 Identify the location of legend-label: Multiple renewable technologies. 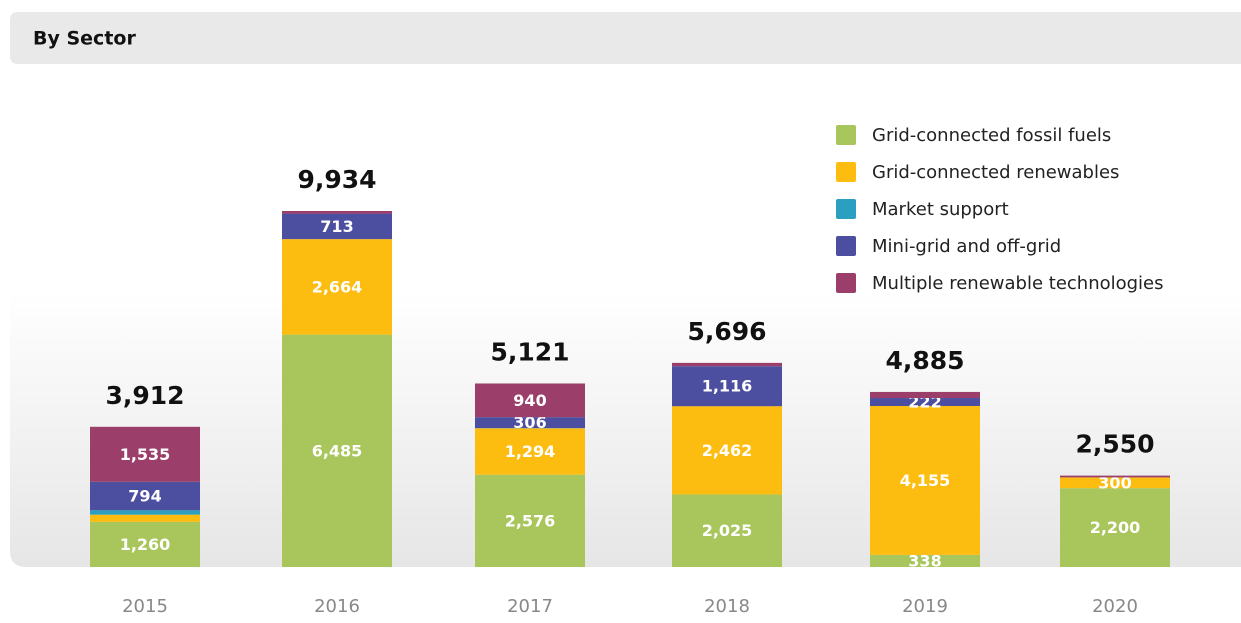
(1018, 283).